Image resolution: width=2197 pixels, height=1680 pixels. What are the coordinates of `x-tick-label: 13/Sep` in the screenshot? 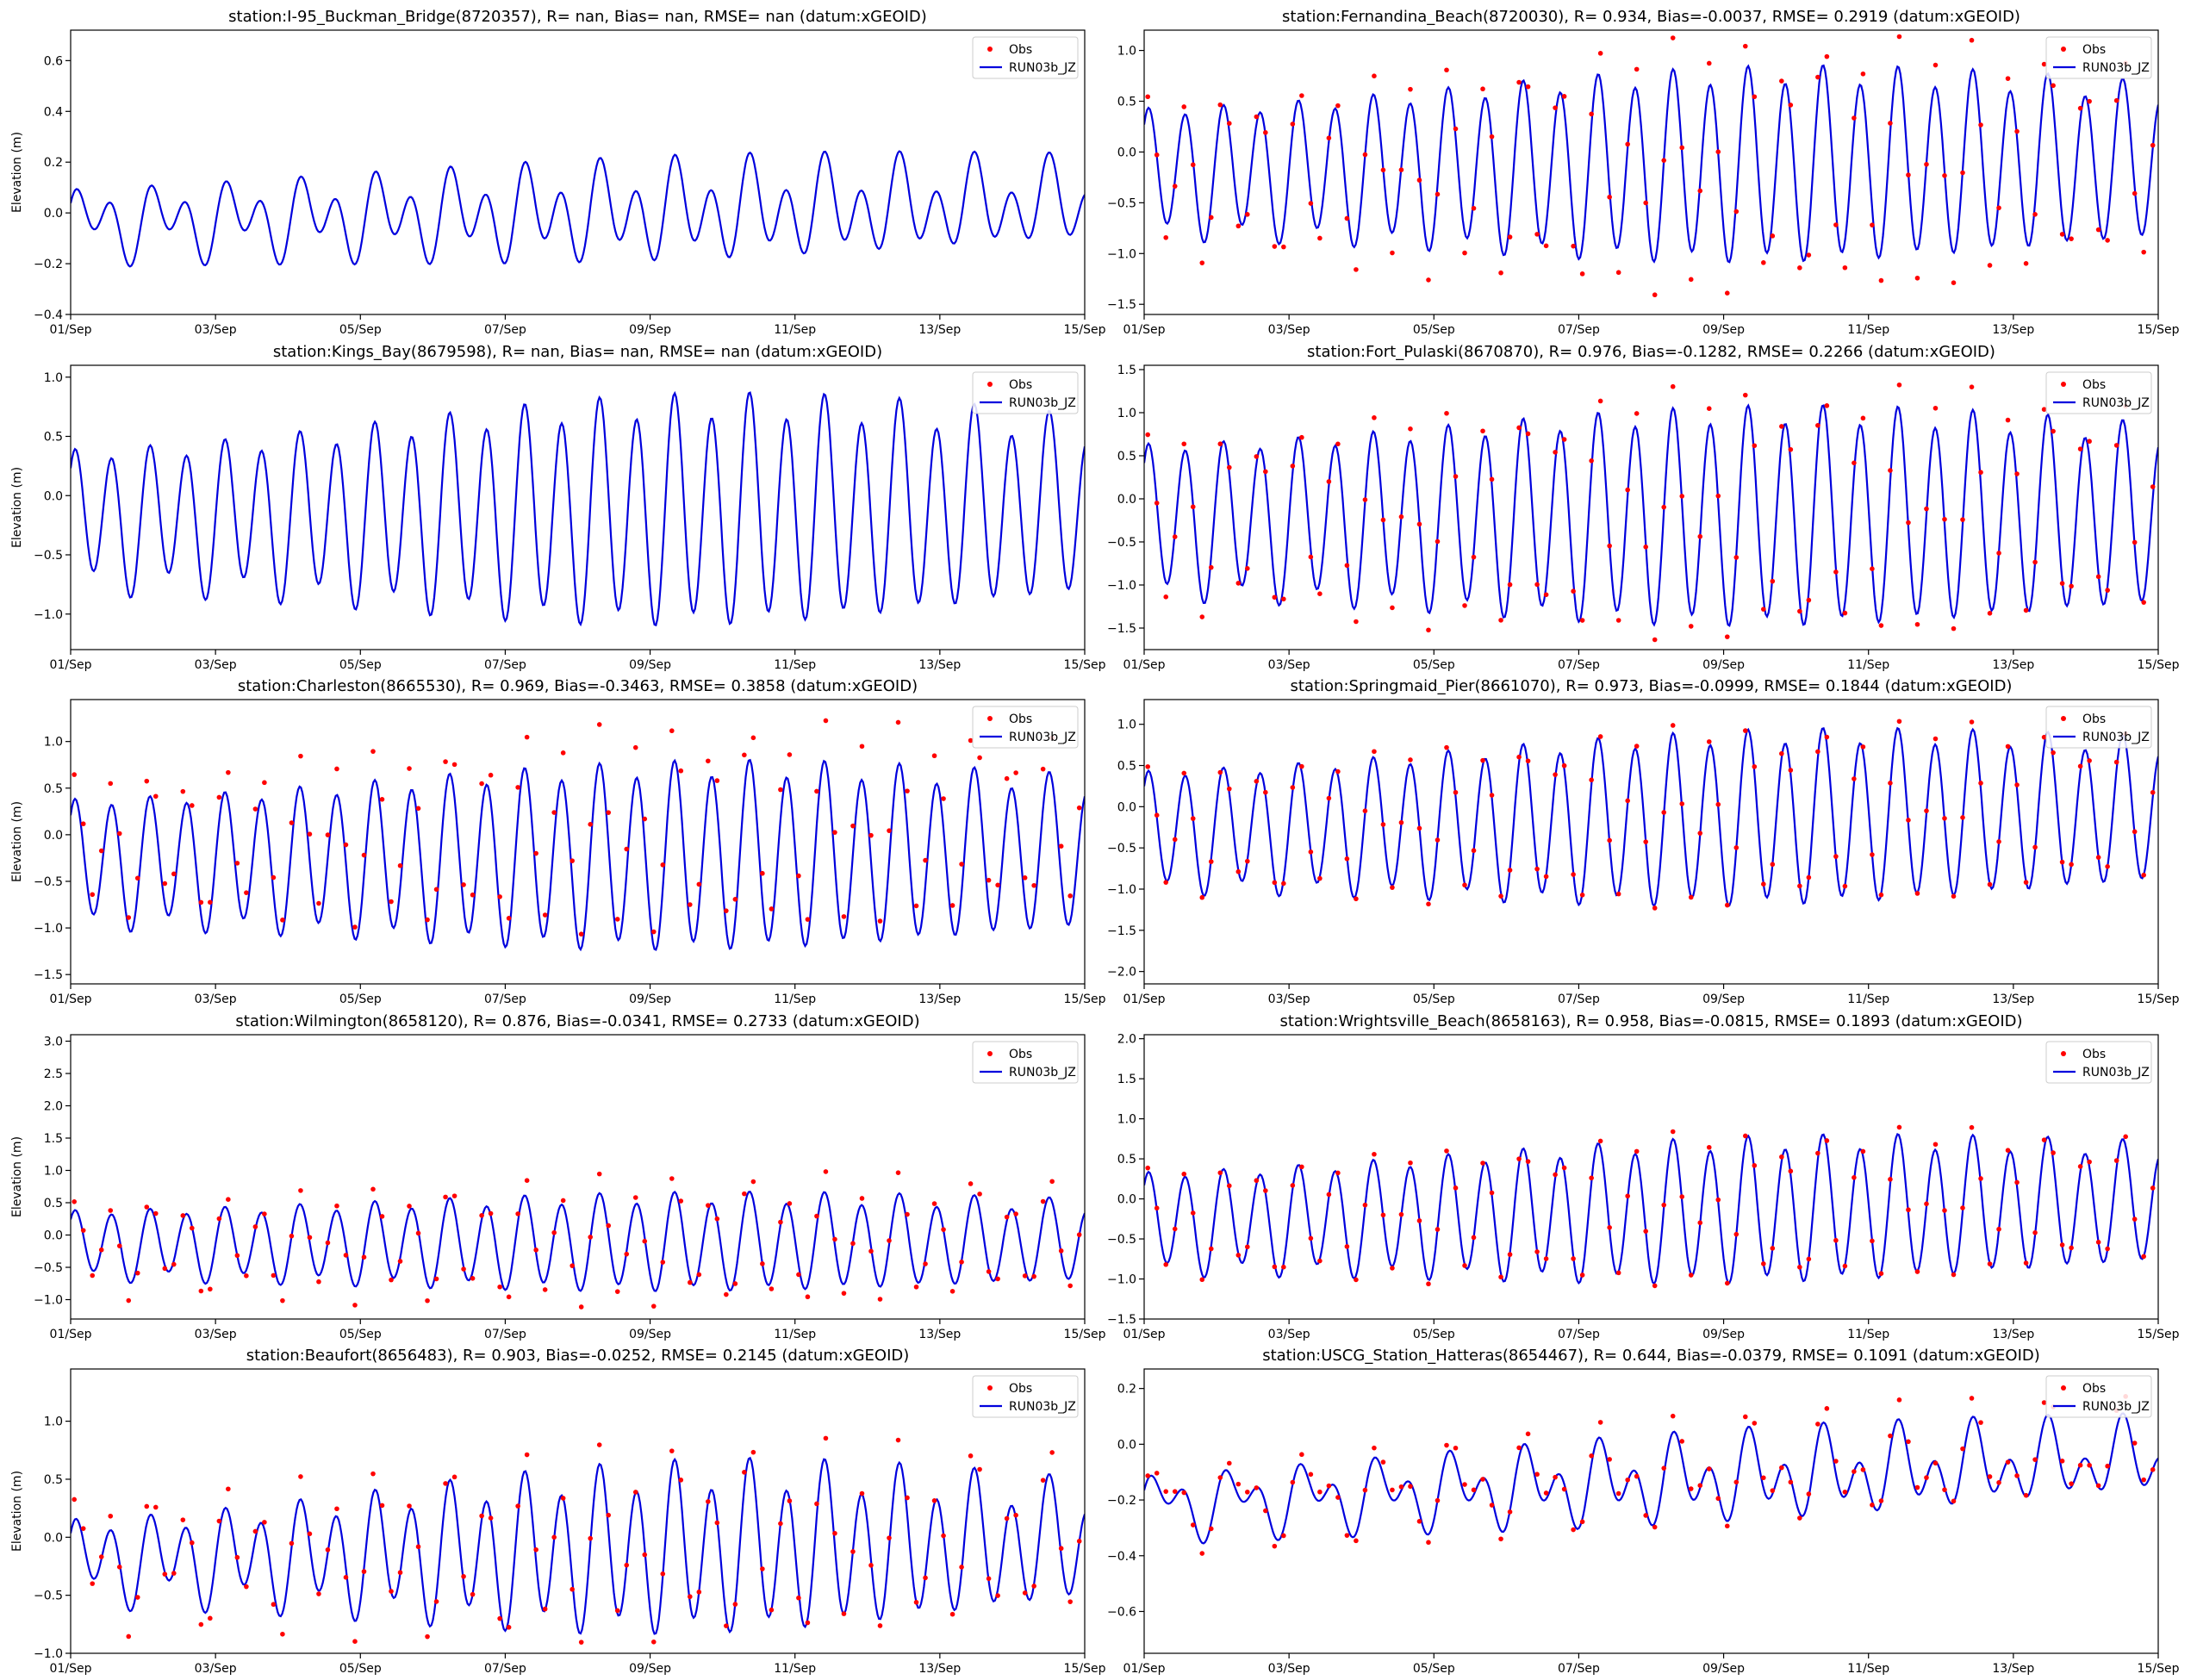 It's located at (939, 665).